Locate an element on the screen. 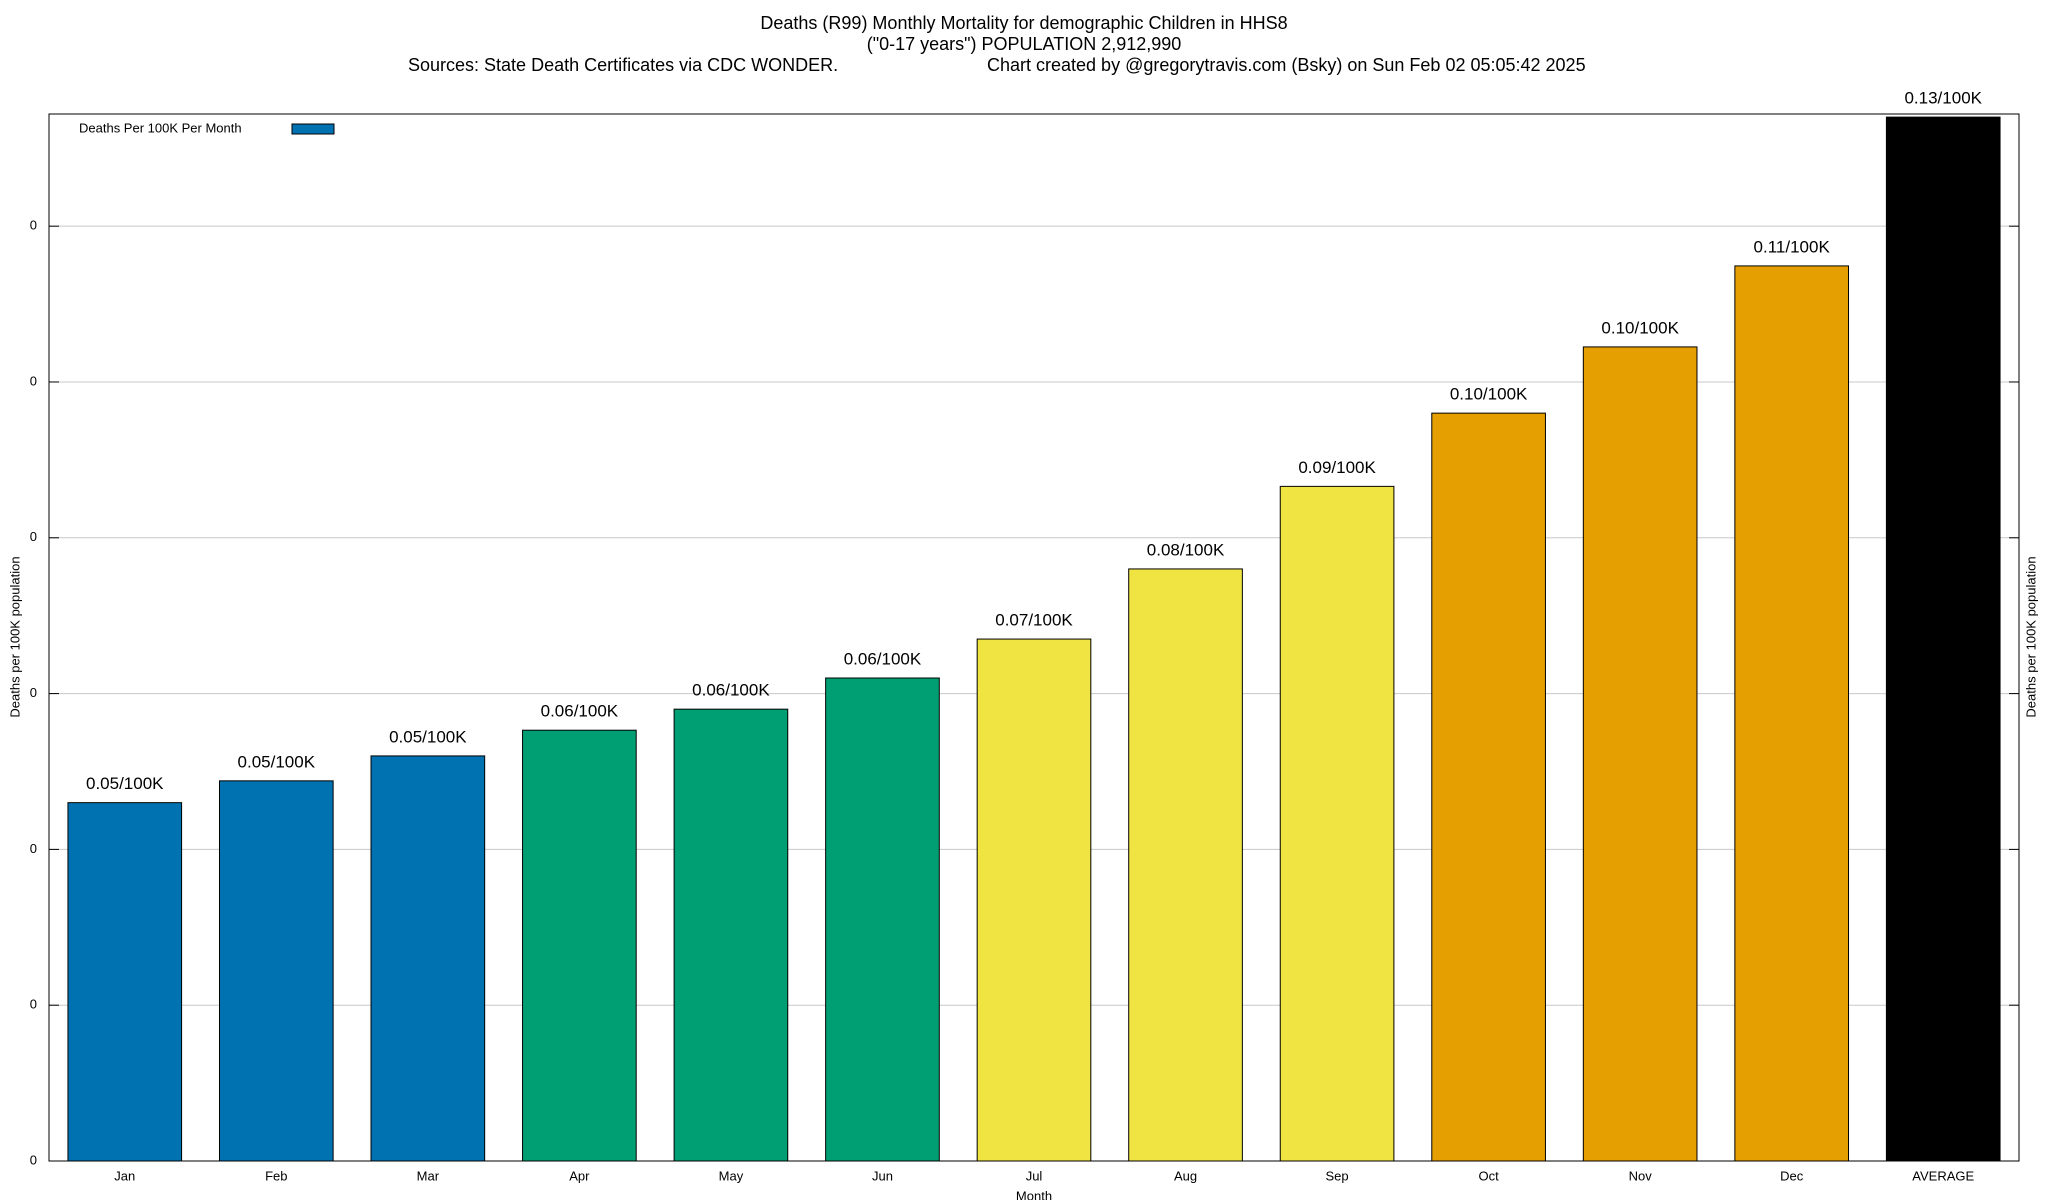 The width and height of the screenshot is (2048, 1200). x-tick-label: Apr is located at coordinates (579, 1175).